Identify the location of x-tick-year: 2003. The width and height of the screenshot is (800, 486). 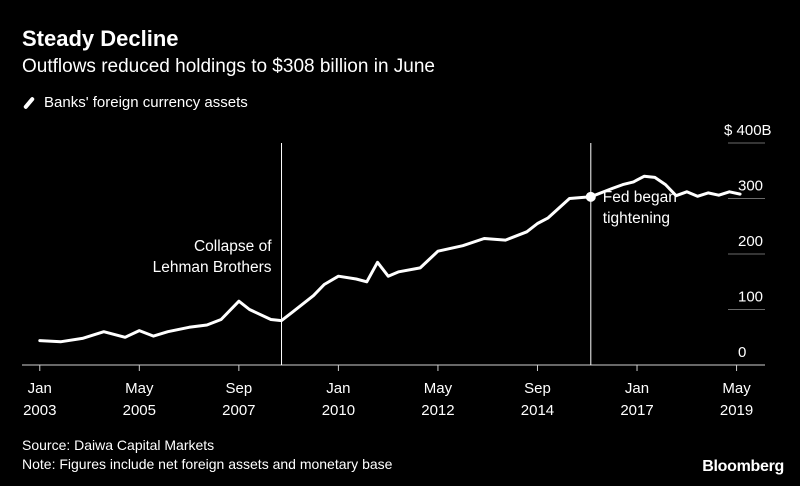
(39, 410).